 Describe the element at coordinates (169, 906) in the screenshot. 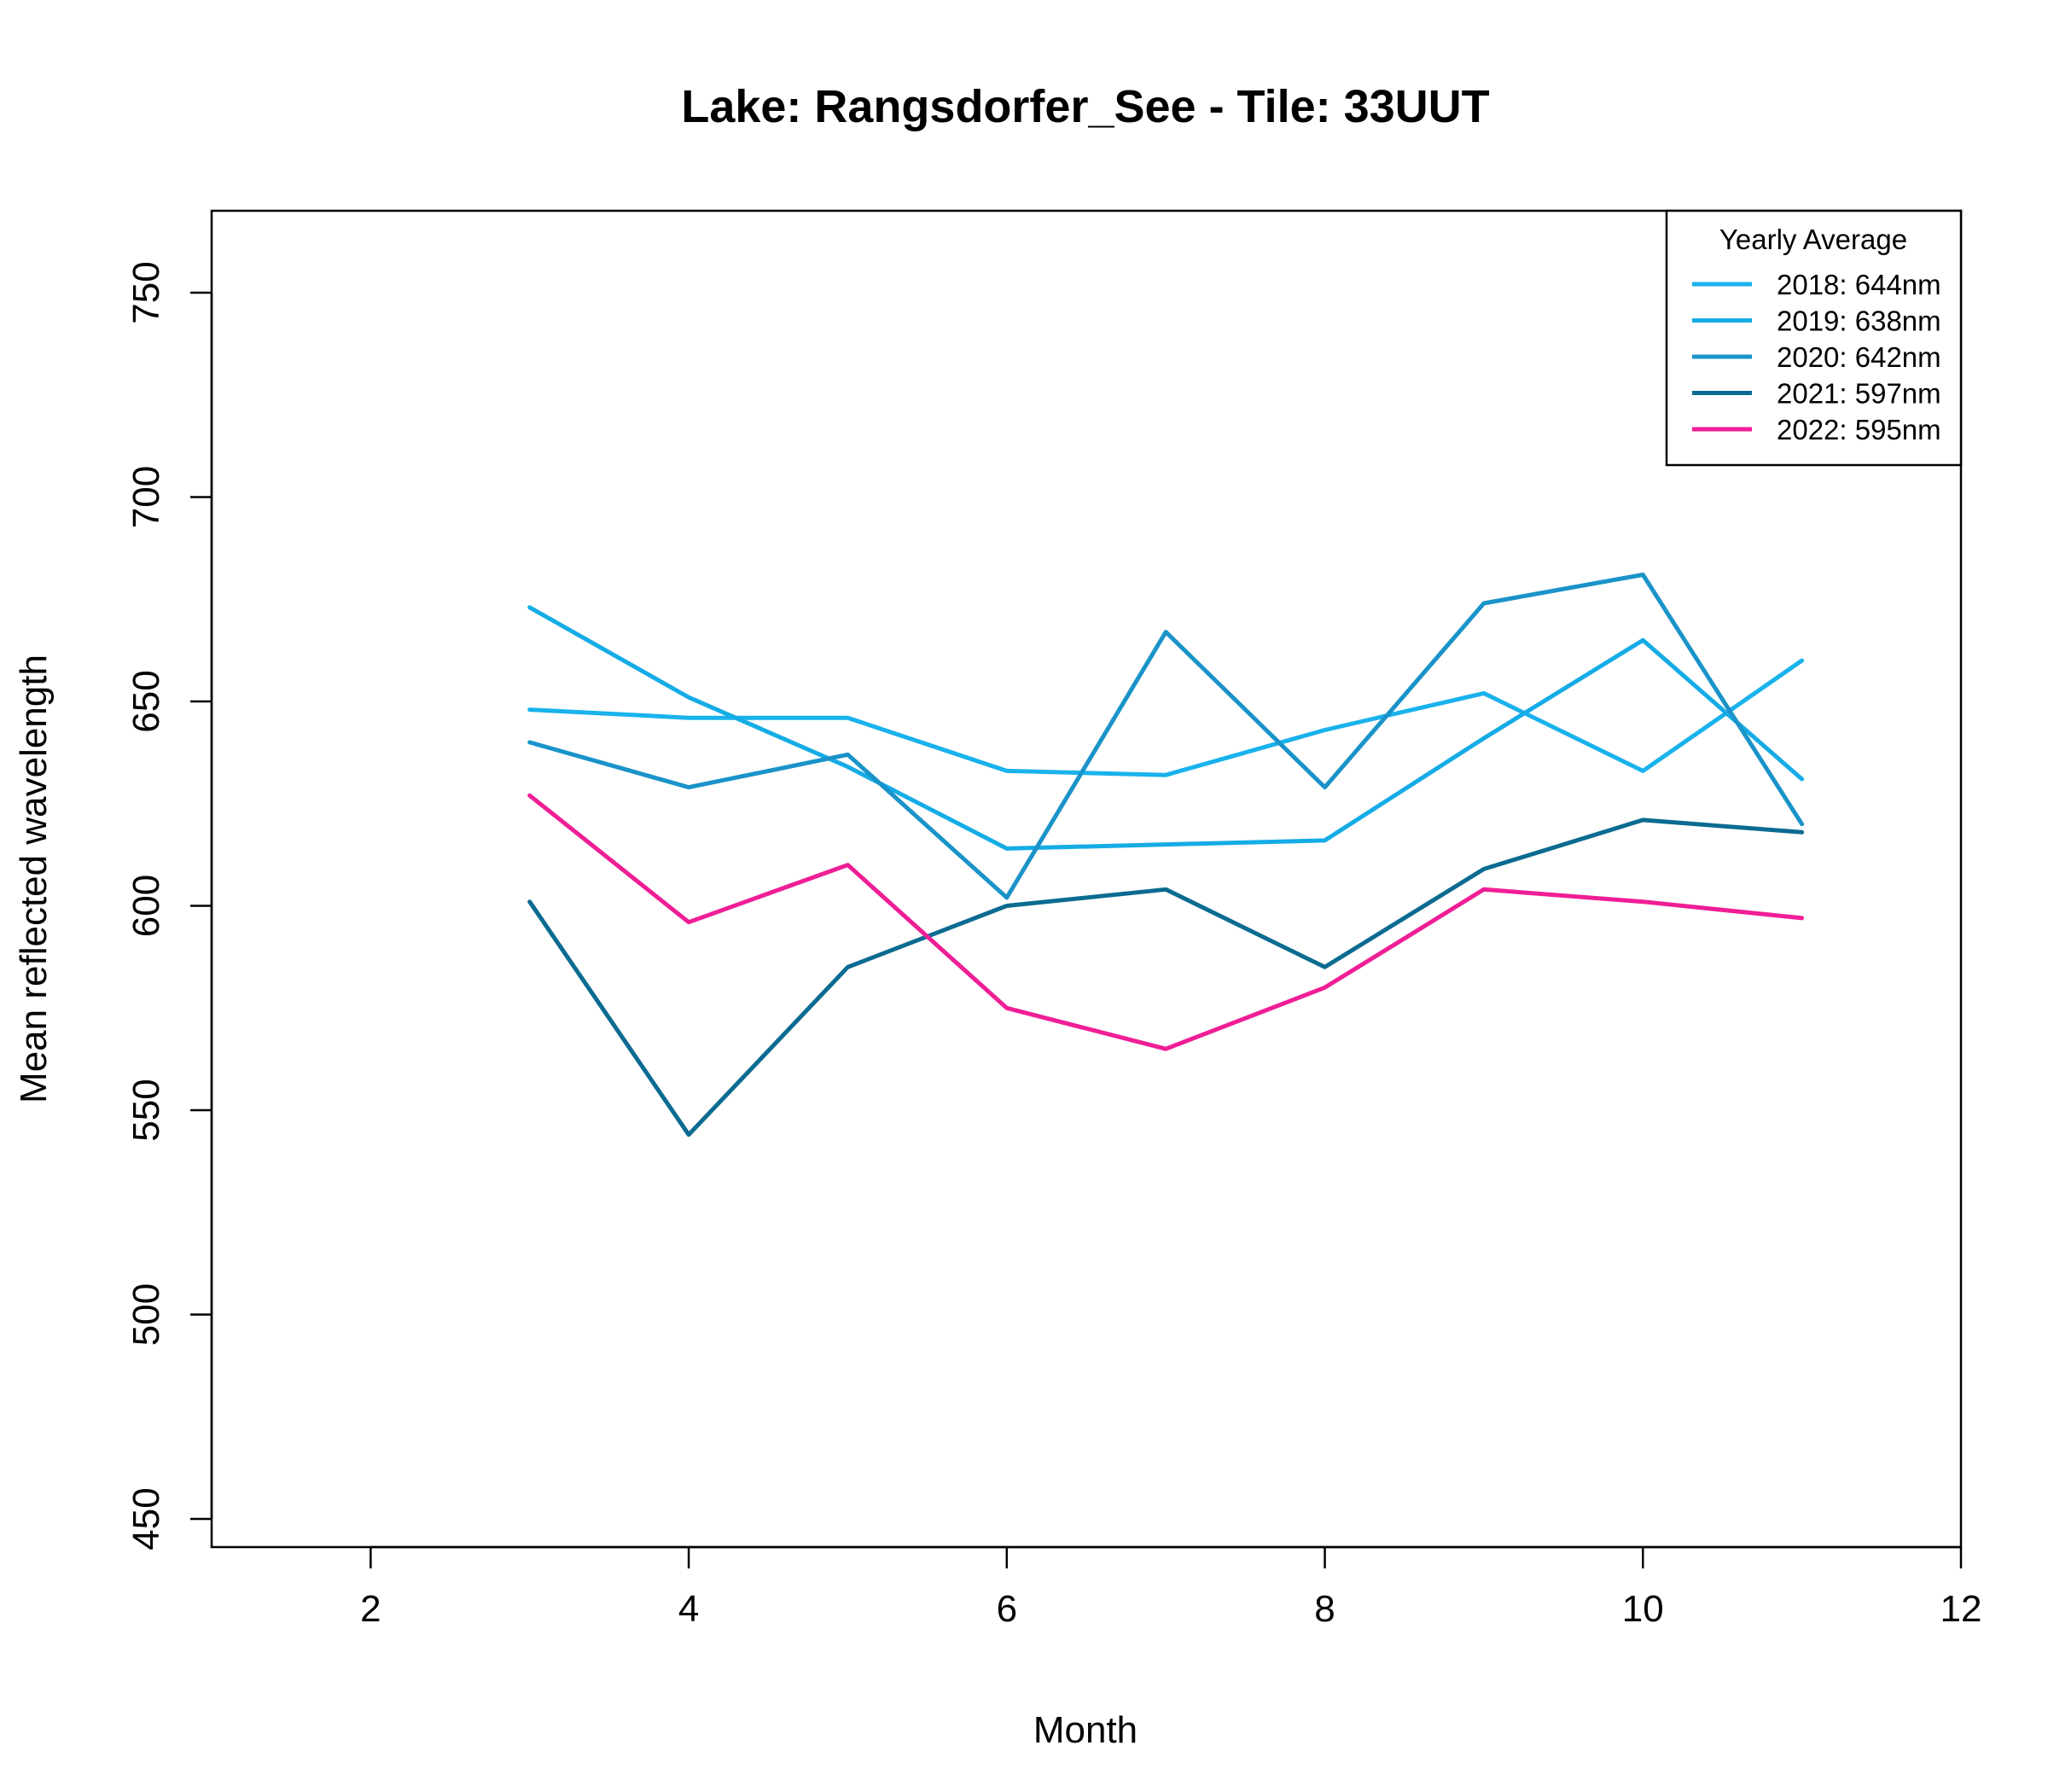

I see `y-axis: 450 500 550 600 650 700 750` at that location.